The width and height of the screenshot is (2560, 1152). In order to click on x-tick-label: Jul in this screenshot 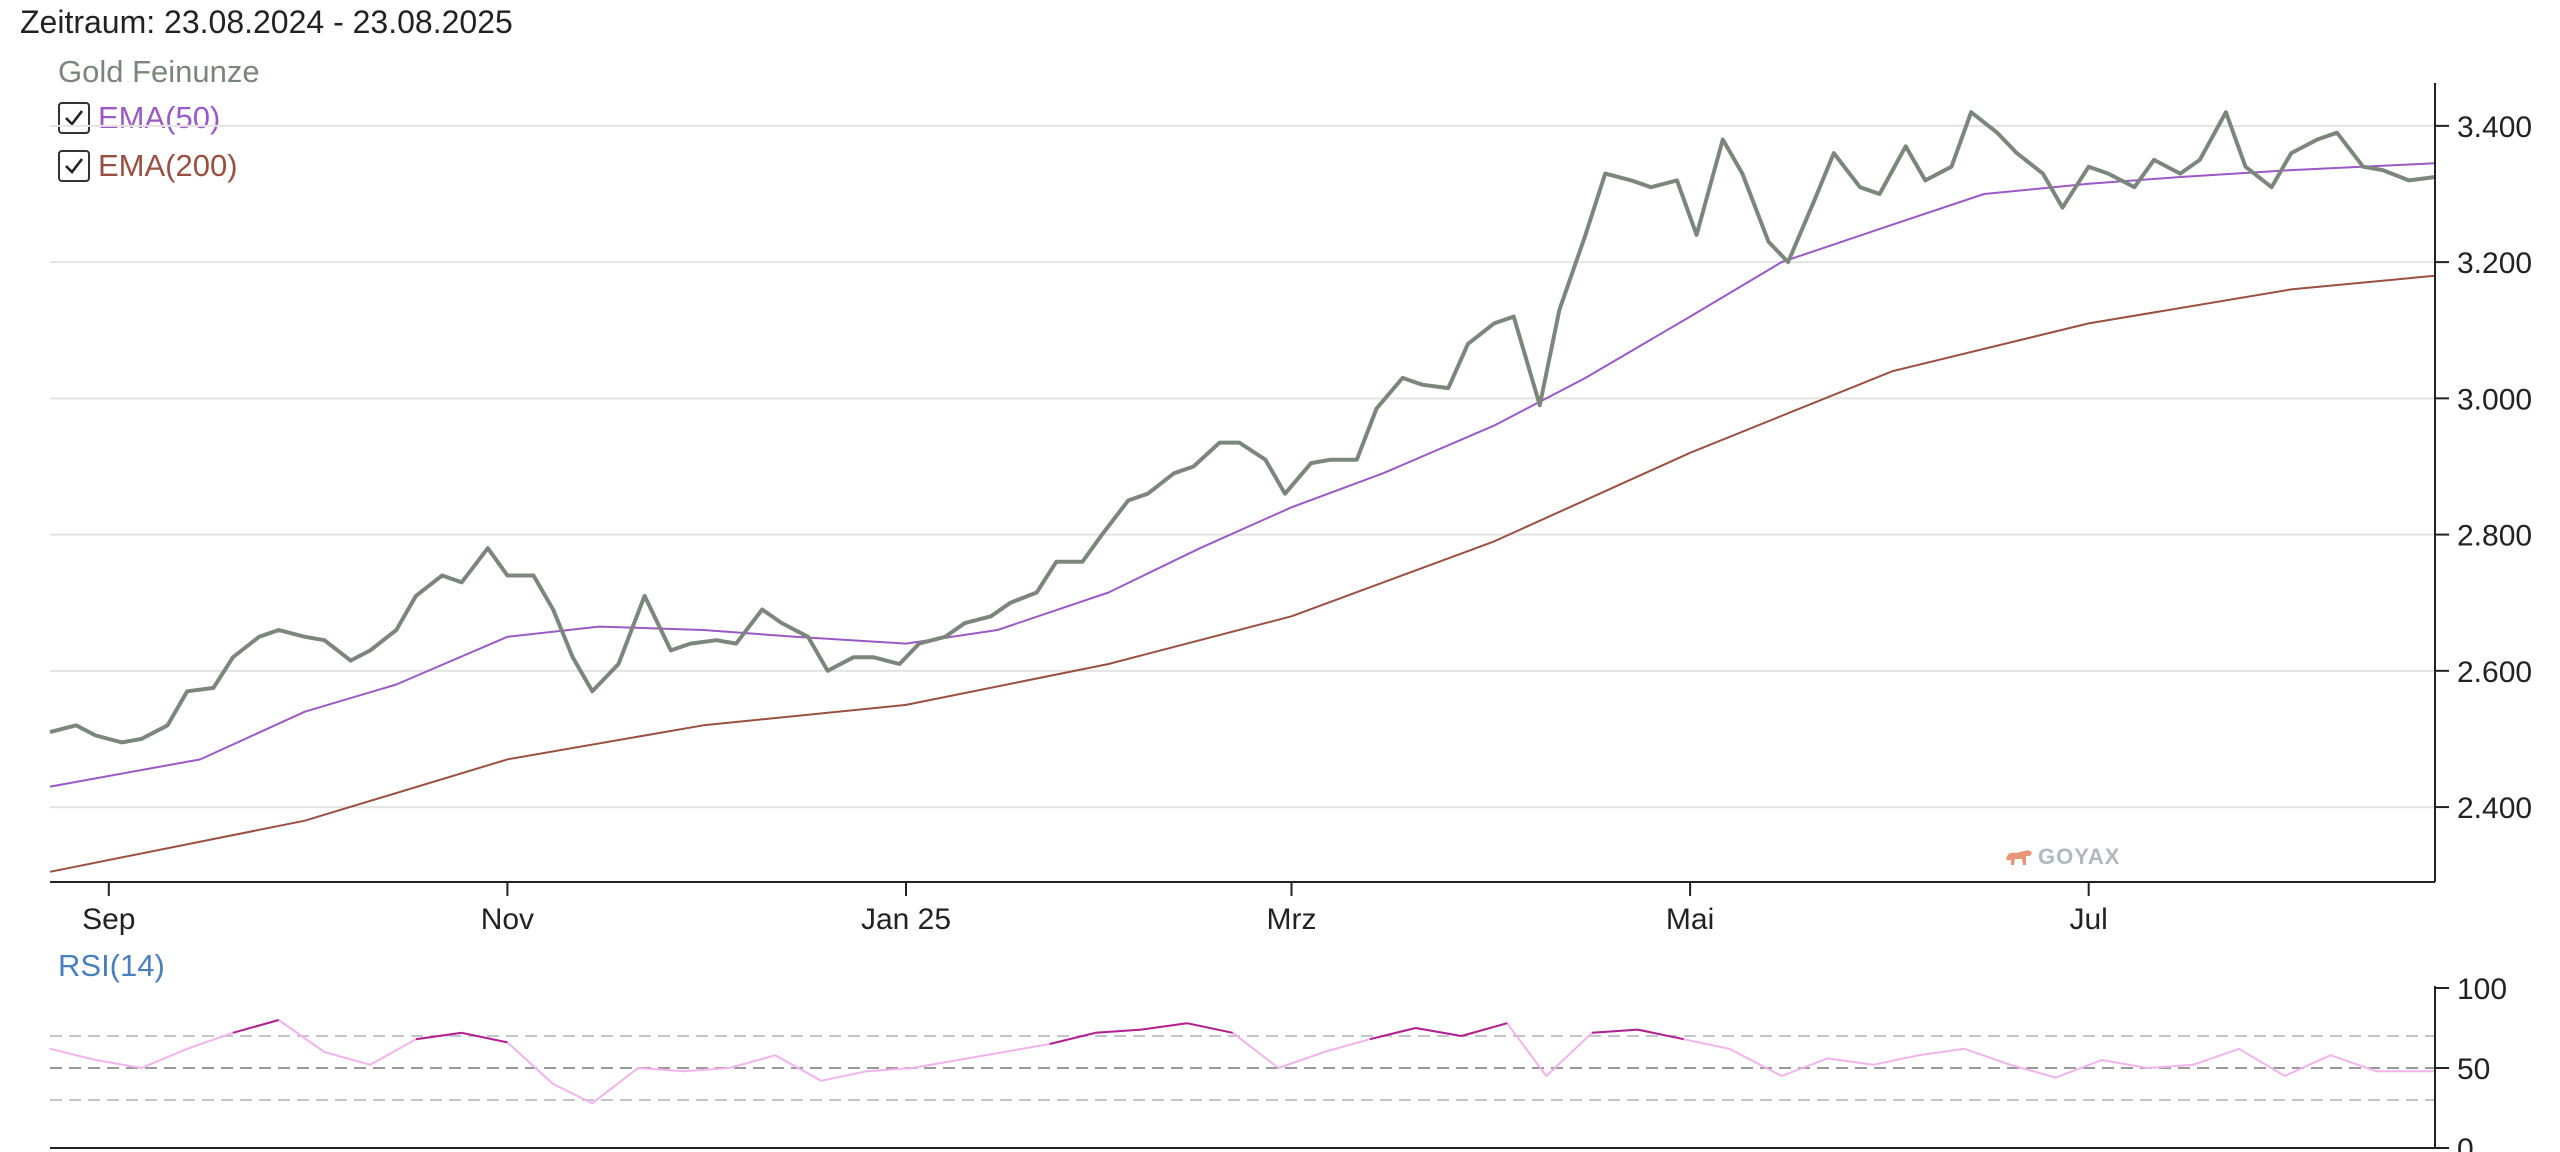, I will do `click(2089, 919)`.